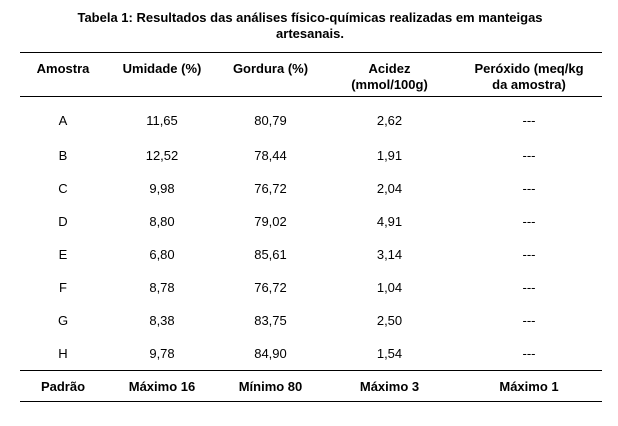 This screenshot has width=618, height=426. What do you see at coordinates (162, 386) in the screenshot?
I see `footer-umidade-limit: Máximo 16` at bounding box center [162, 386].